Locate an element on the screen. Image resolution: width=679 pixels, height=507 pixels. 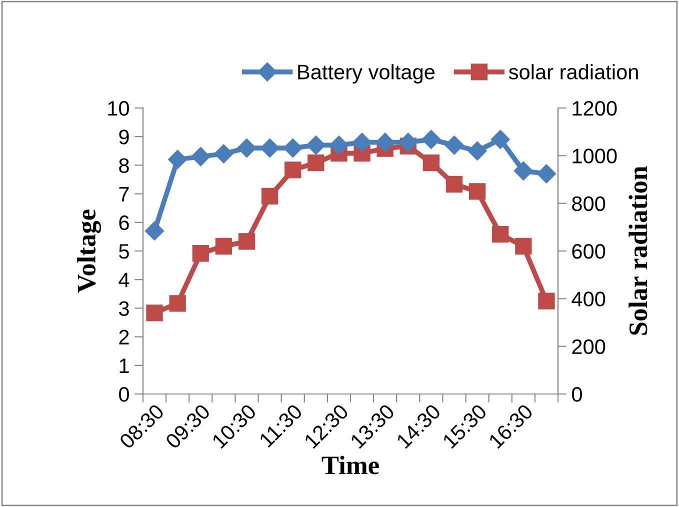
y2-tick-label: 200 is located at coordinates (589, 346).